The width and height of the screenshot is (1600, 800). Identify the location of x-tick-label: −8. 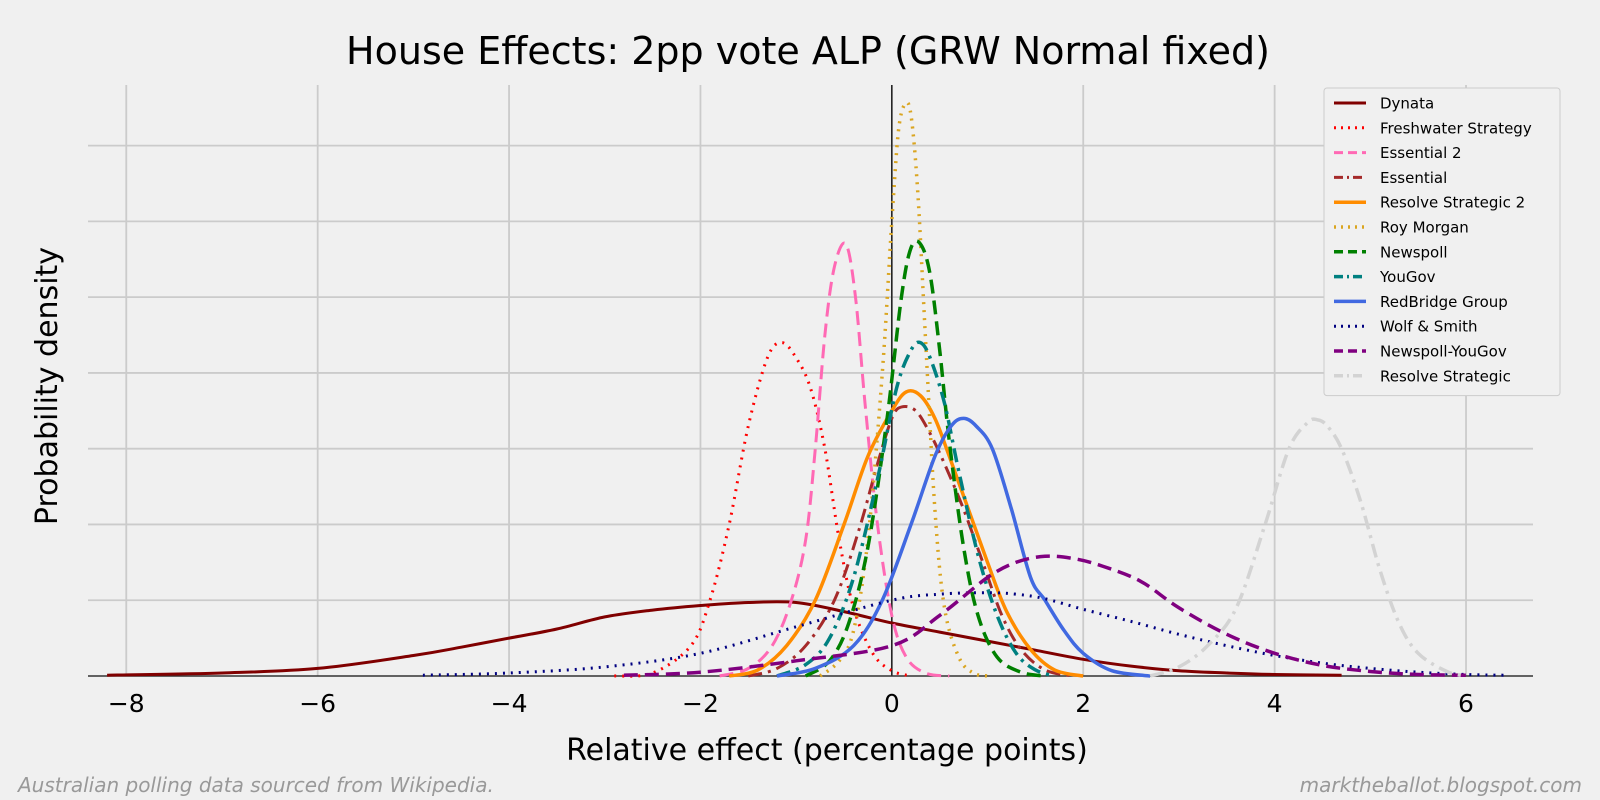
(126, 703).